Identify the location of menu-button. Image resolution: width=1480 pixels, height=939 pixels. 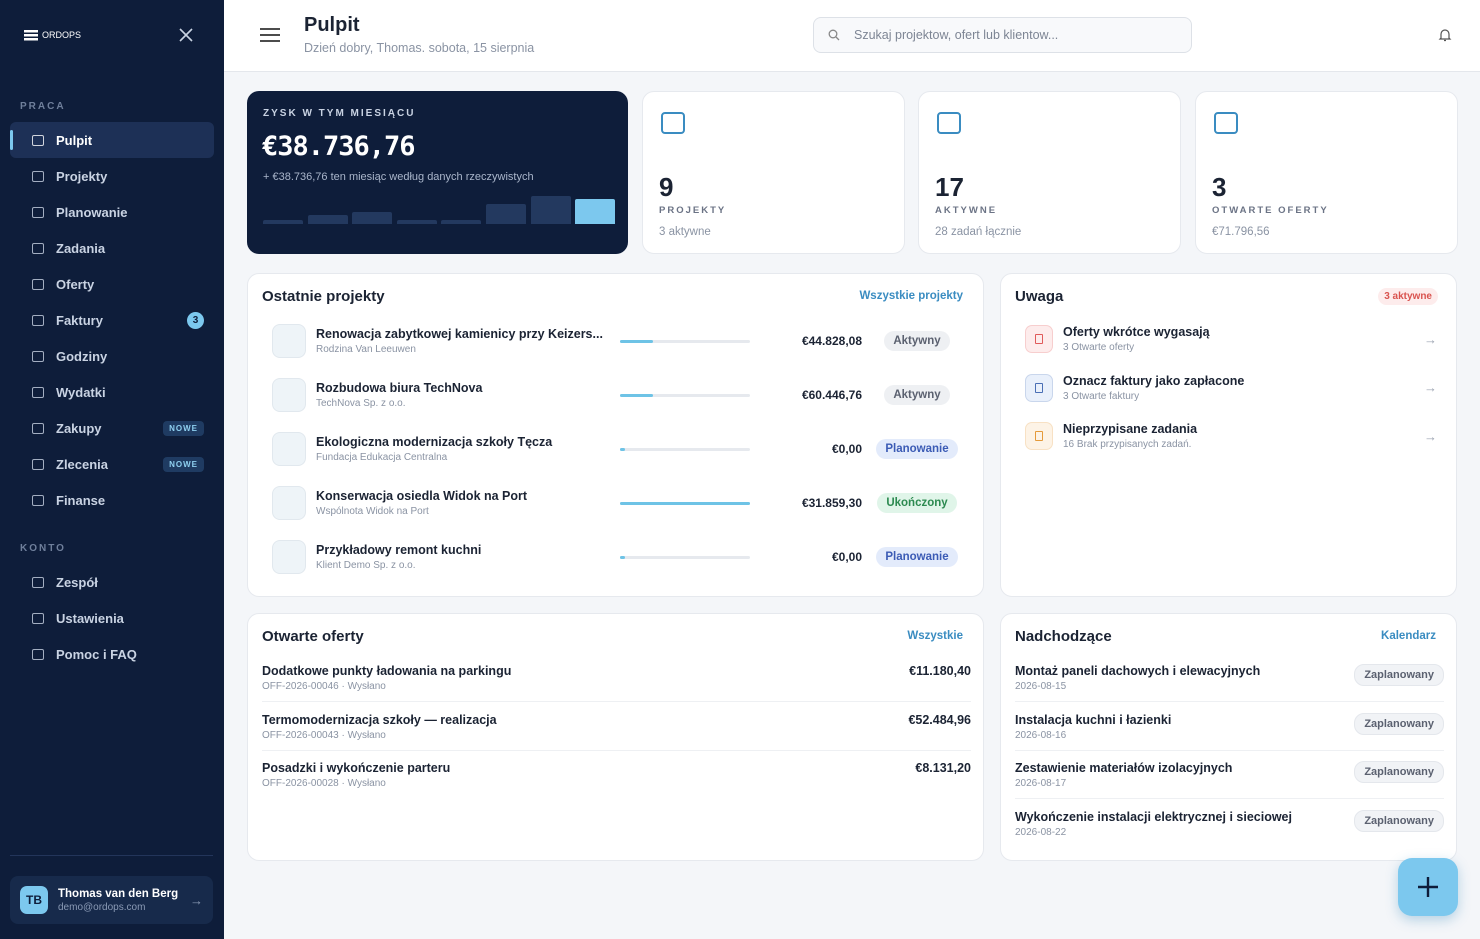
(270, 35).